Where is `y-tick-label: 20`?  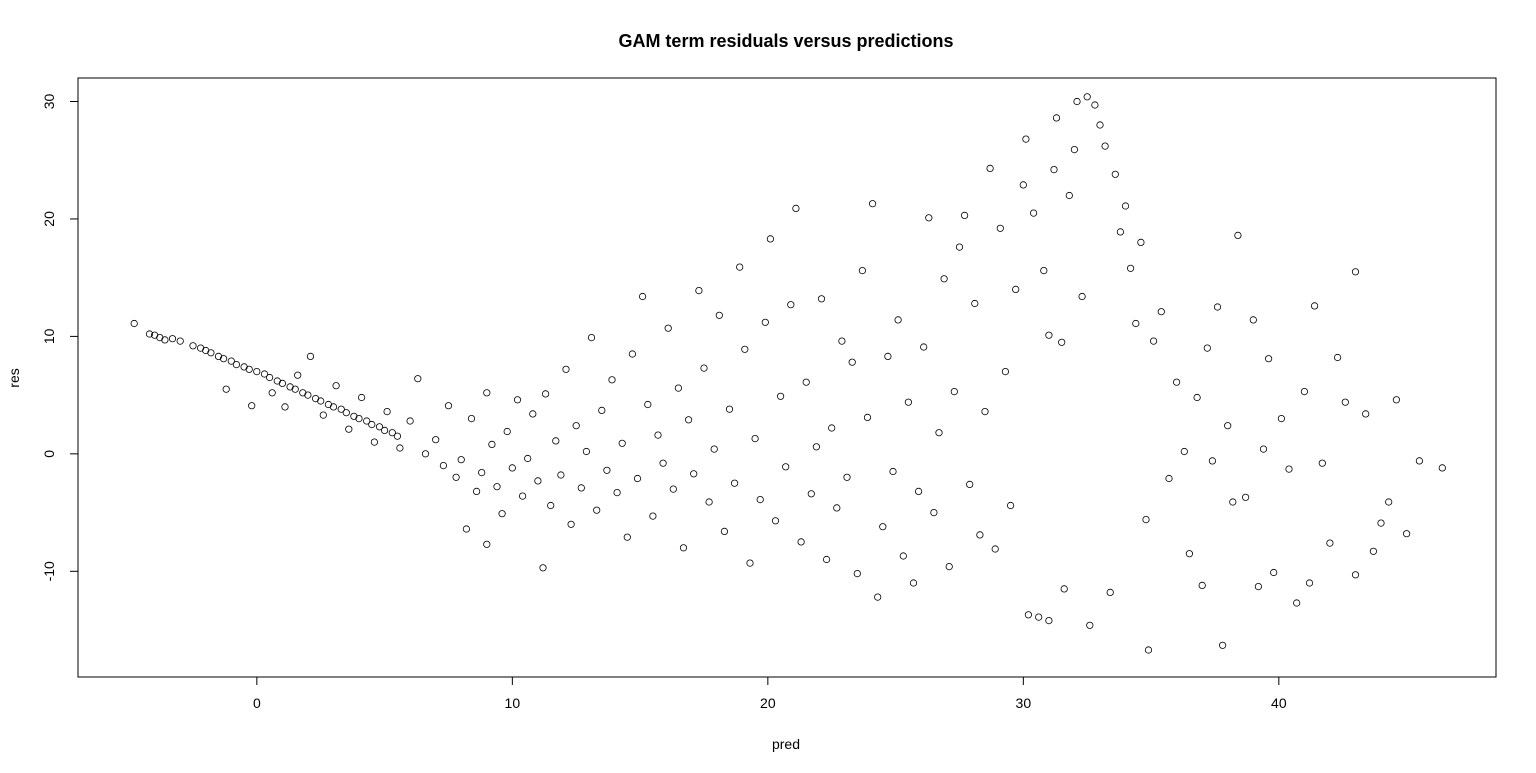
y-tick-label: 20 is located at coordinates (49, 219).